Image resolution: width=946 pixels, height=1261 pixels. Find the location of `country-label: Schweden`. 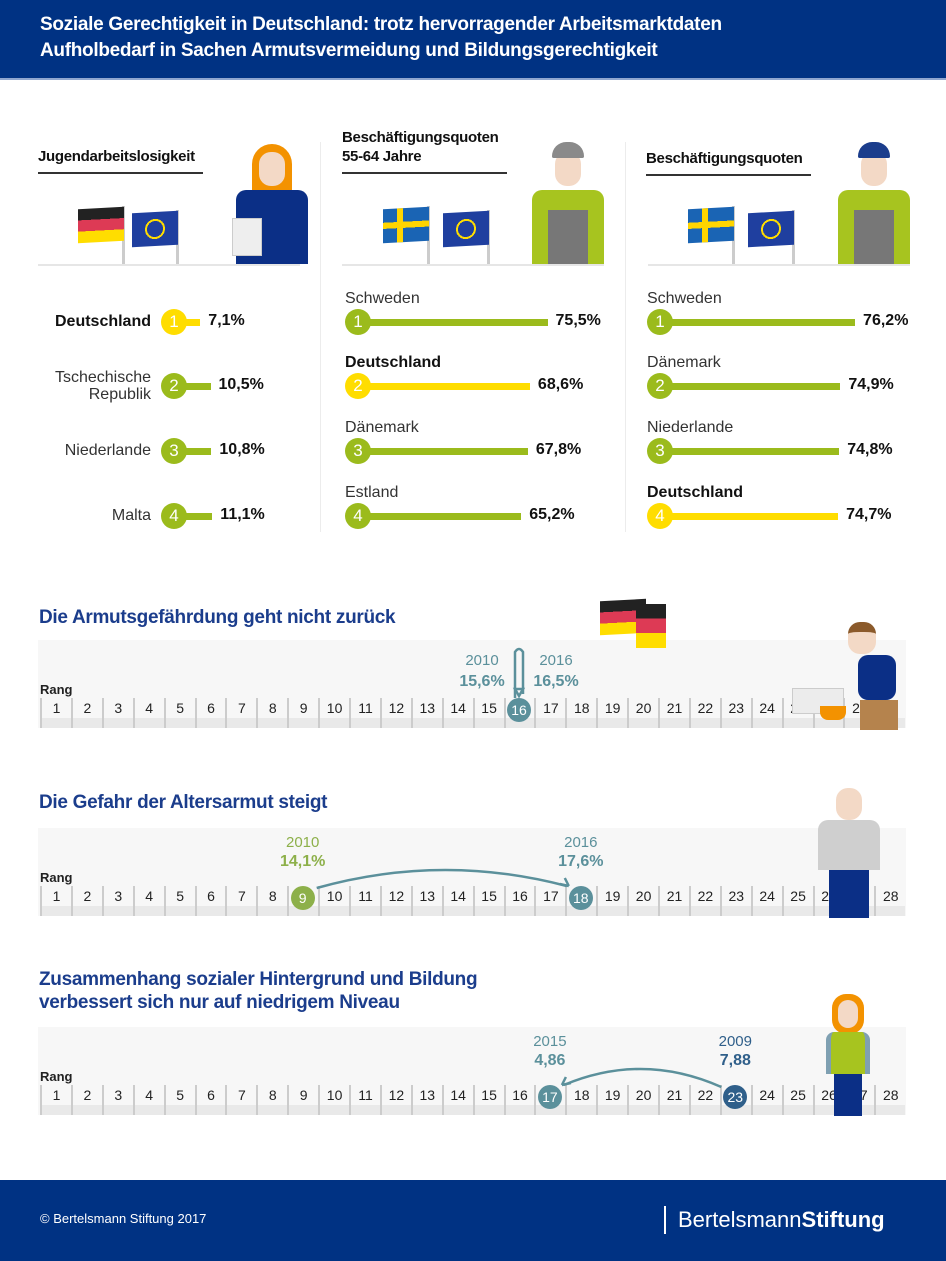

country-label: Schweden is located at coordinates (382, 298).